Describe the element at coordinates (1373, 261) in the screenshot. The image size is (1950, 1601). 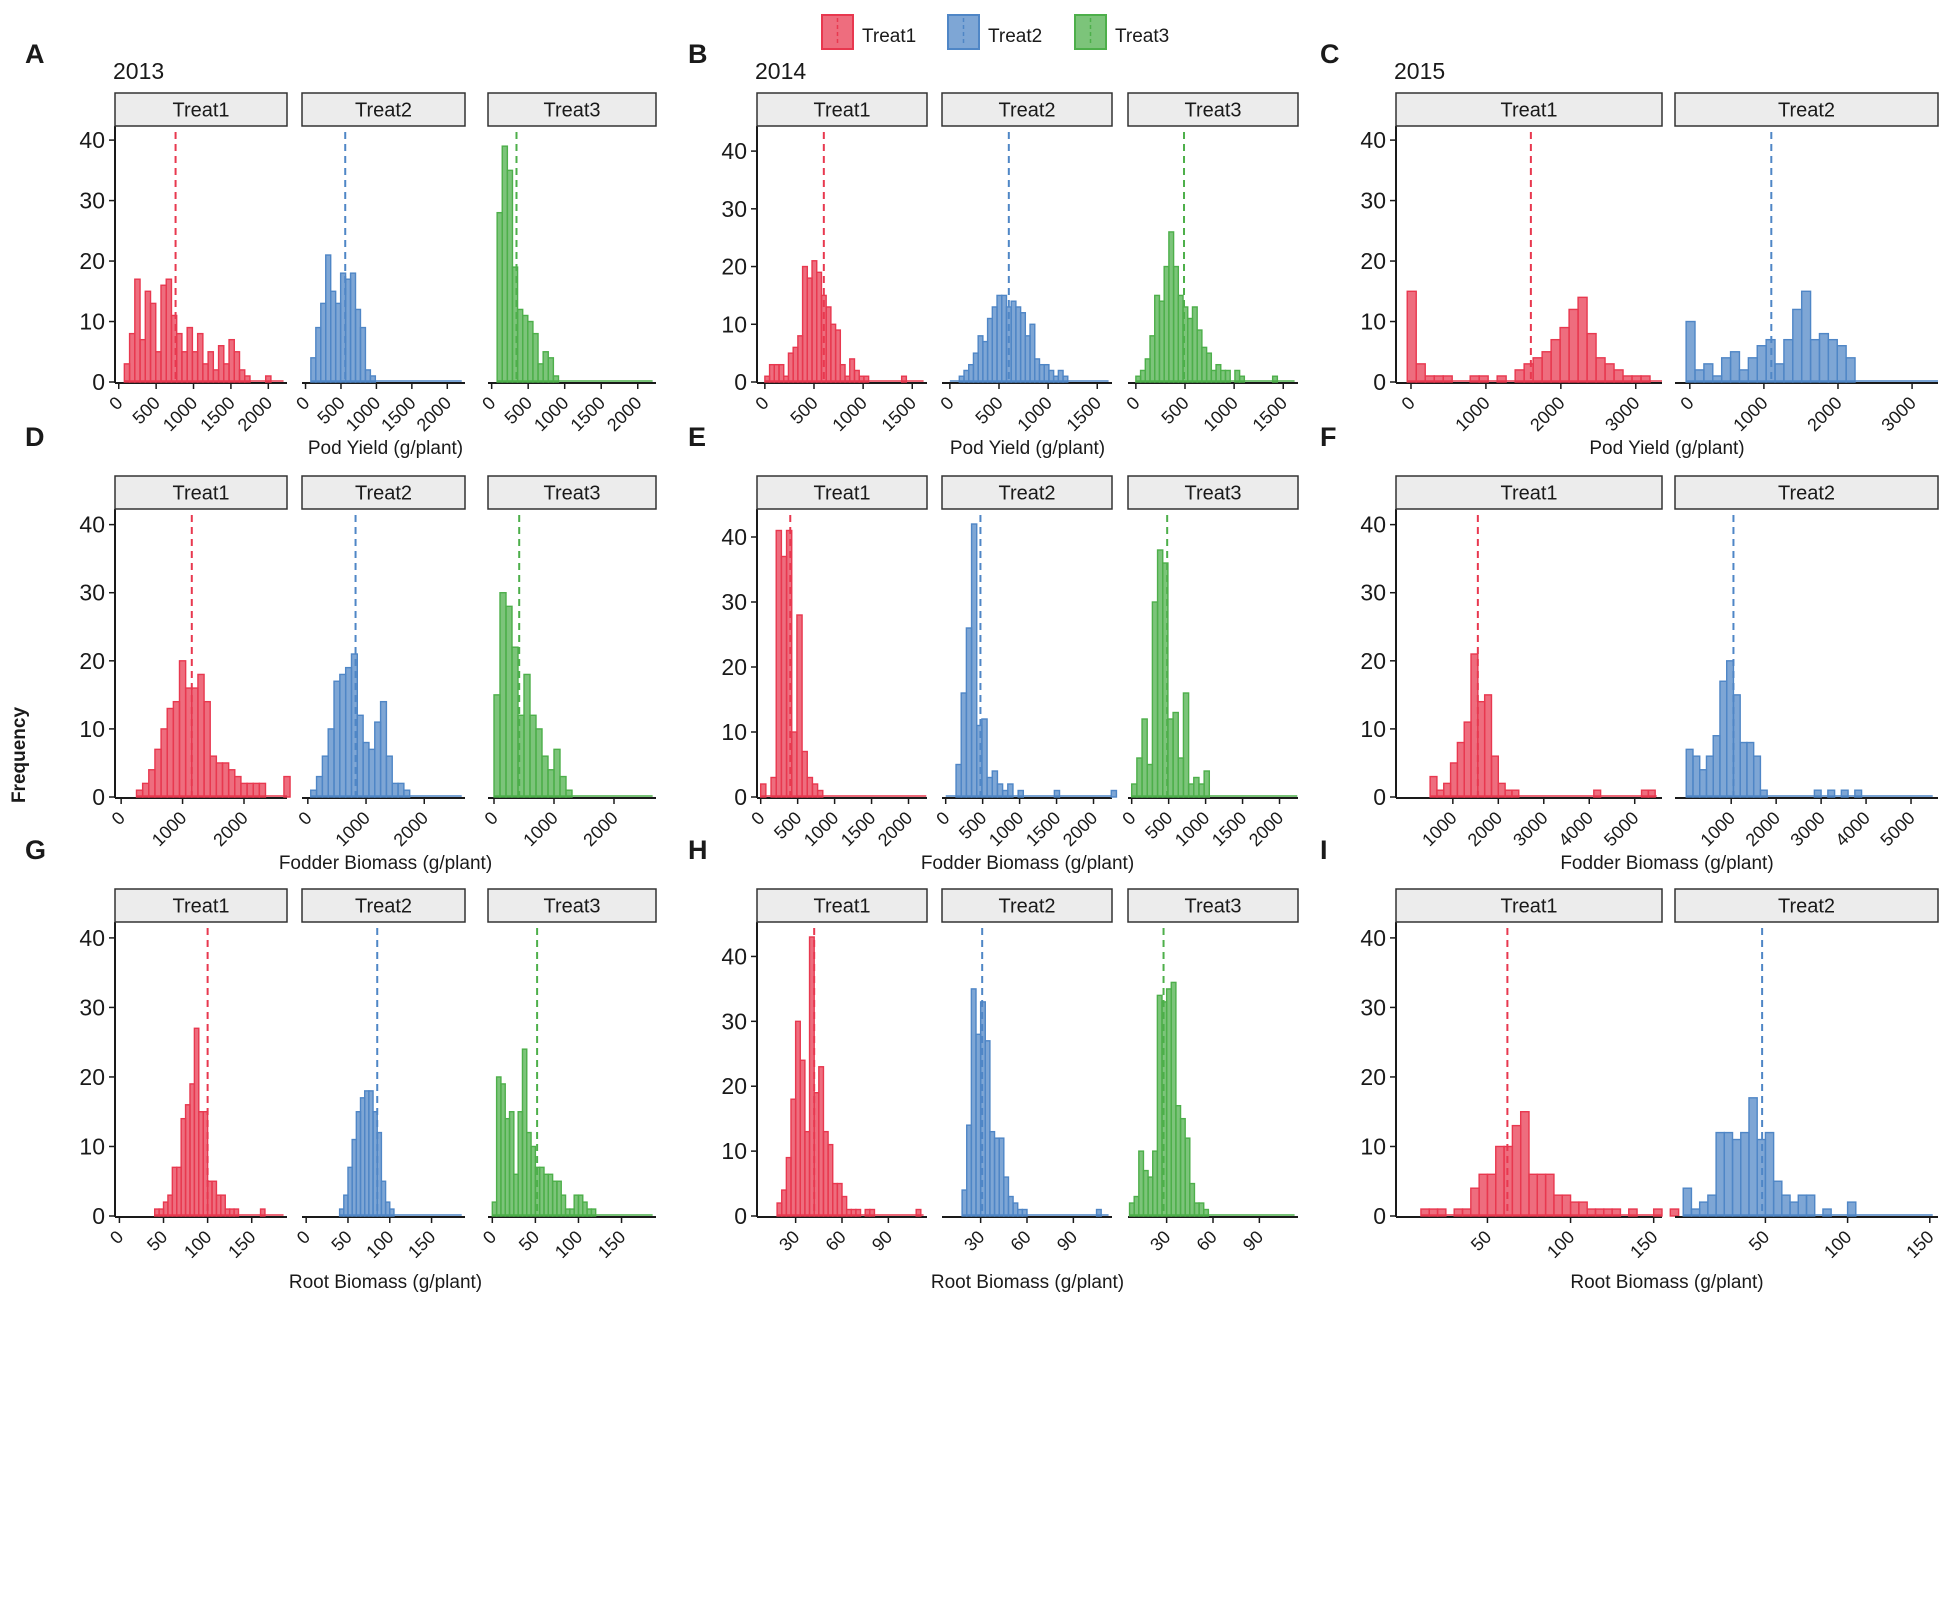
I see `y-tick-label: 20` at that location.